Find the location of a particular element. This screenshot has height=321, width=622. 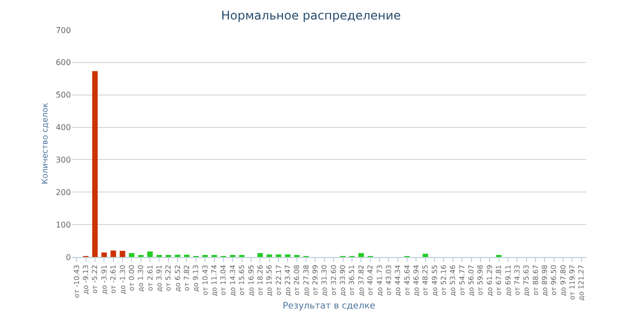

y-axis-title: Количество сделок is located at coordinates (45, 143).